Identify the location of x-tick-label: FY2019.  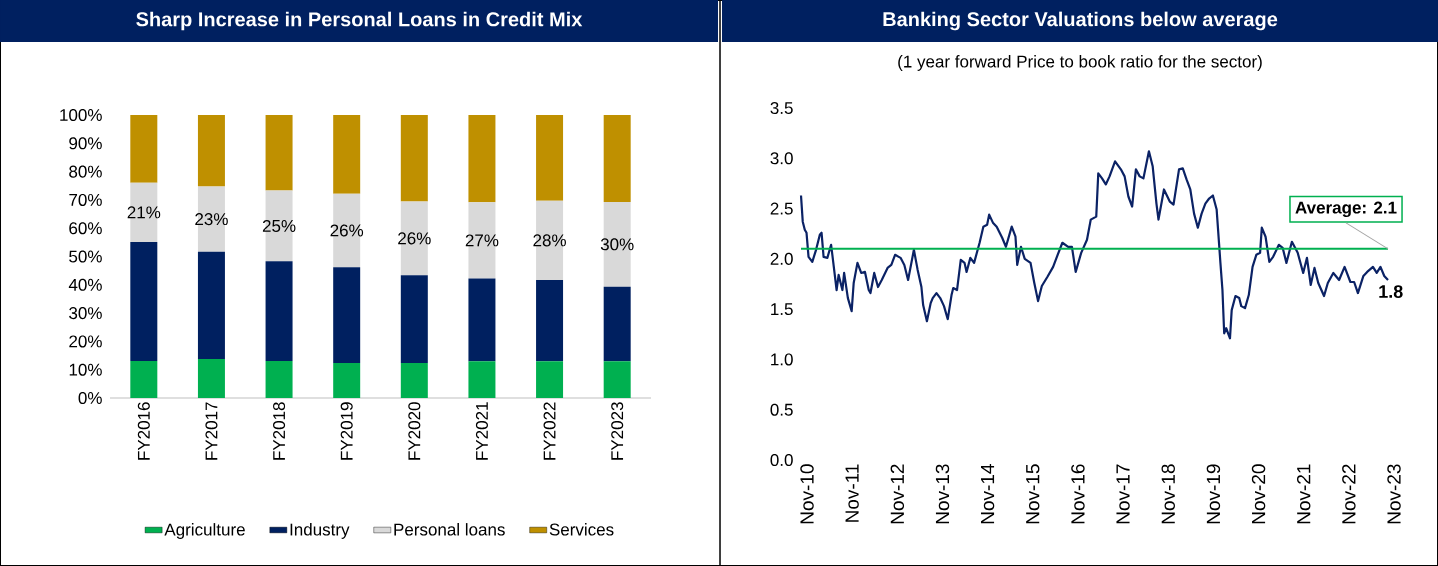
(346, 431).